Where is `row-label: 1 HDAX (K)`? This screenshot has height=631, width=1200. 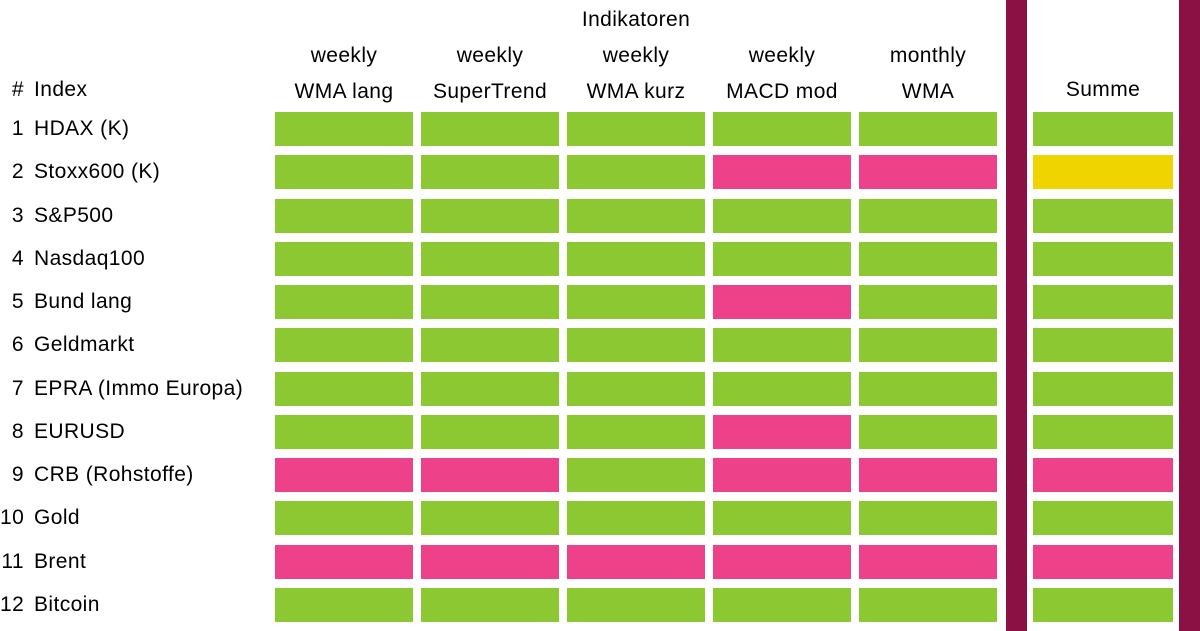
row-label: 1 HDAX (K) is located at coordinates (64, 129).